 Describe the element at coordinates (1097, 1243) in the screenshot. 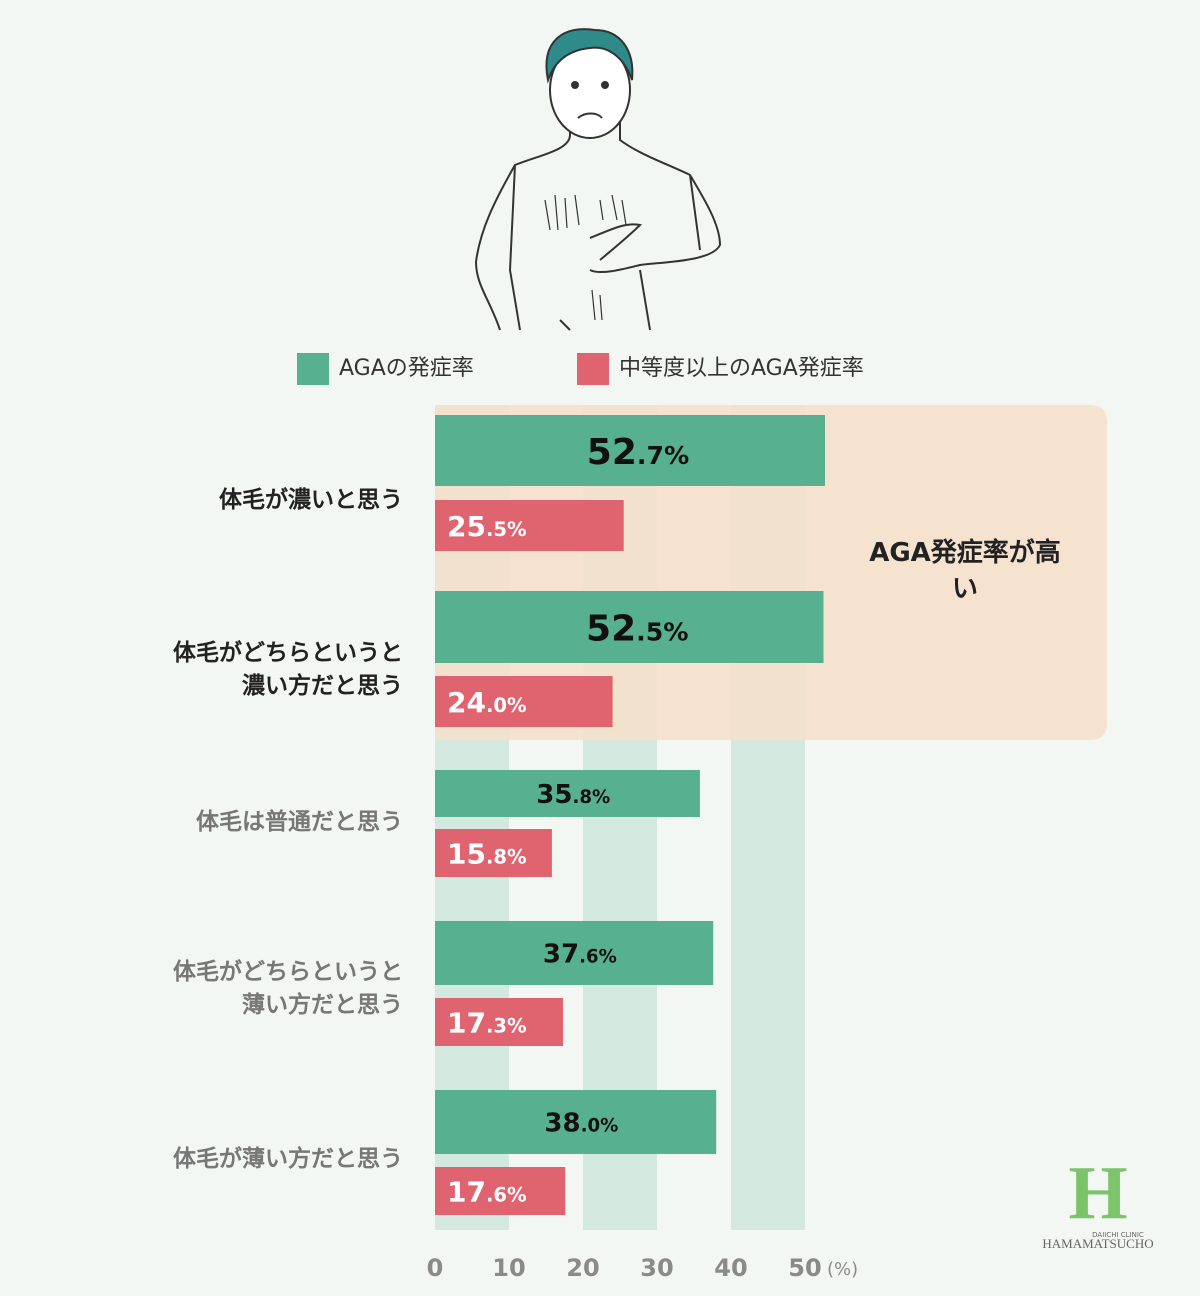

I see `logo-name: HAMAMATSUCHO` at that location.